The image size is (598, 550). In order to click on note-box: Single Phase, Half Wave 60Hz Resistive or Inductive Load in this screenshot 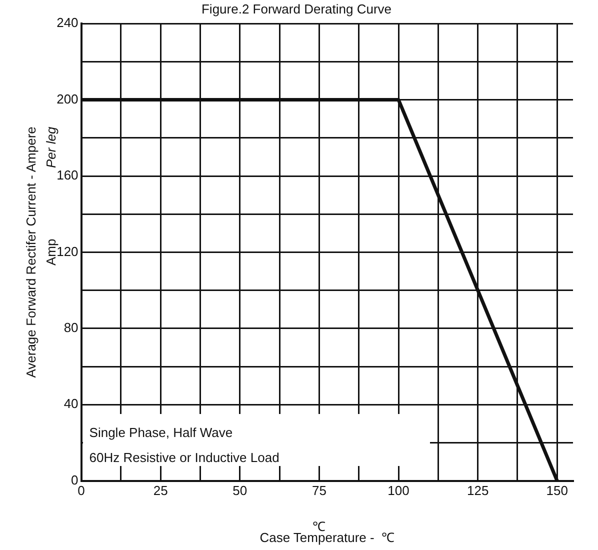, I will do `click(256, 440)`.